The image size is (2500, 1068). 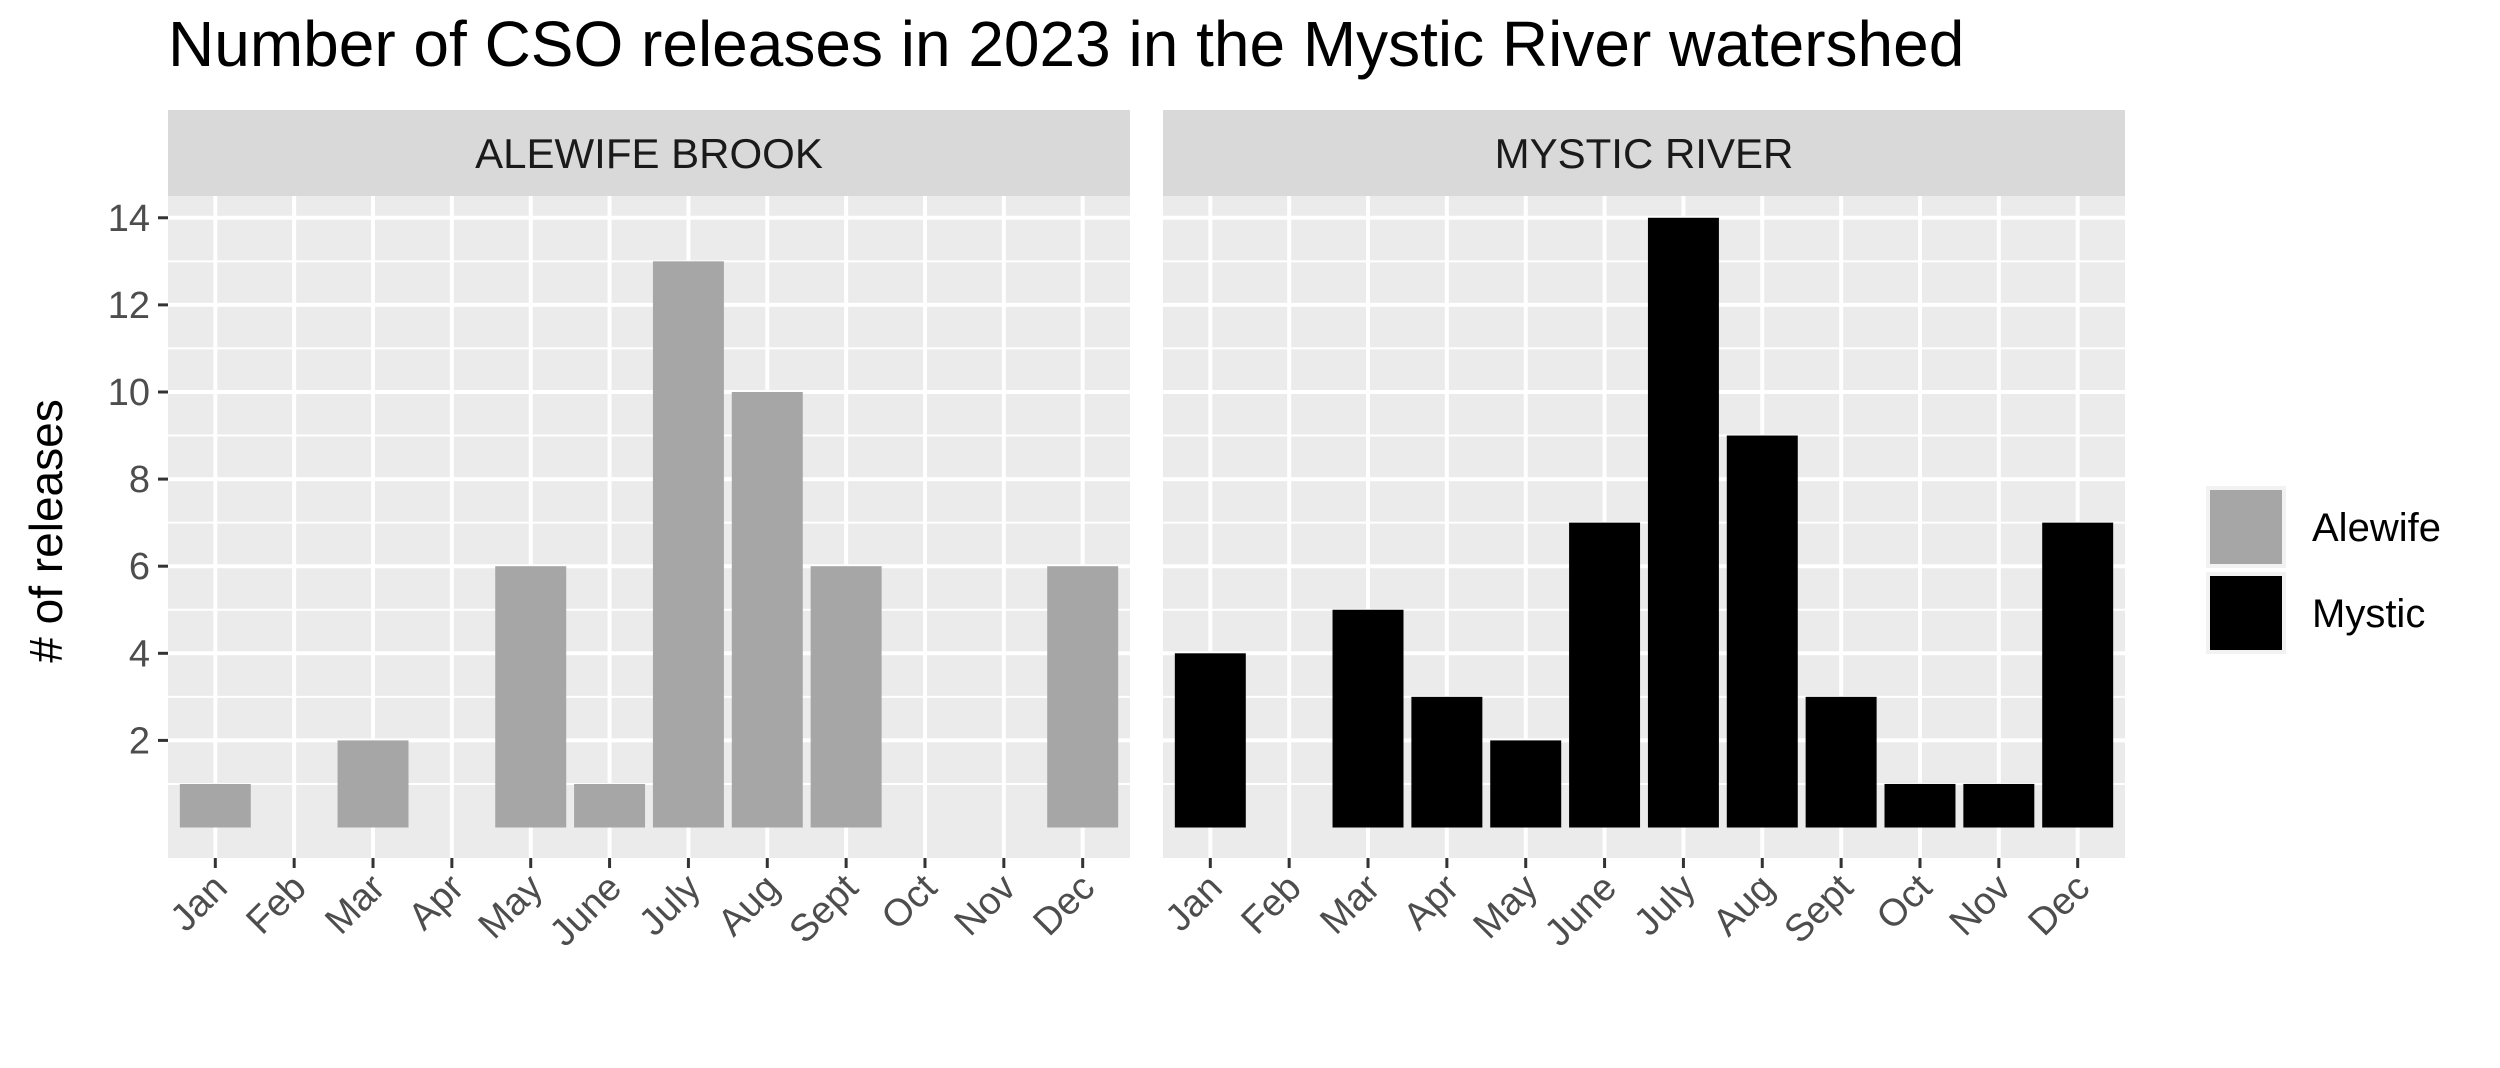 What do you see at coordinates (2376, 528) in the screenshot?
I see `legend-label-alewife: Alewife` at bounding box center [2376, 528].